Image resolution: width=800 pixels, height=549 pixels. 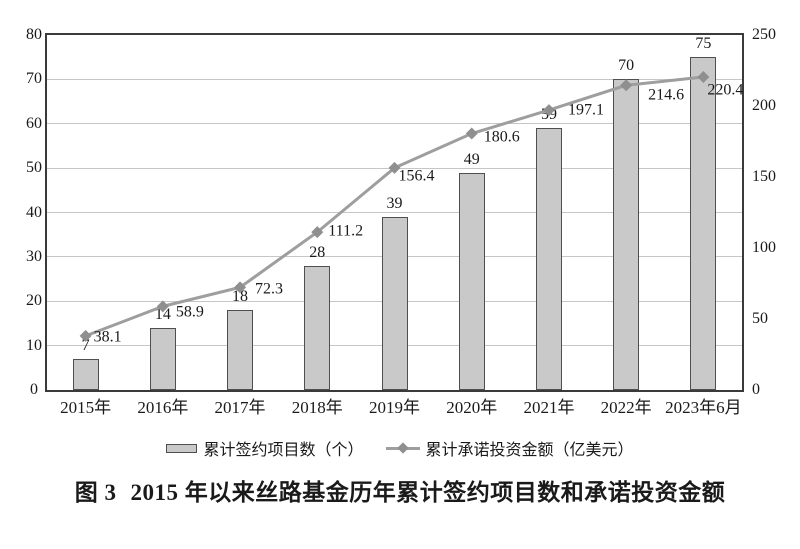 I want to click on caption-number: 图 3, so click(x=95, y=492).